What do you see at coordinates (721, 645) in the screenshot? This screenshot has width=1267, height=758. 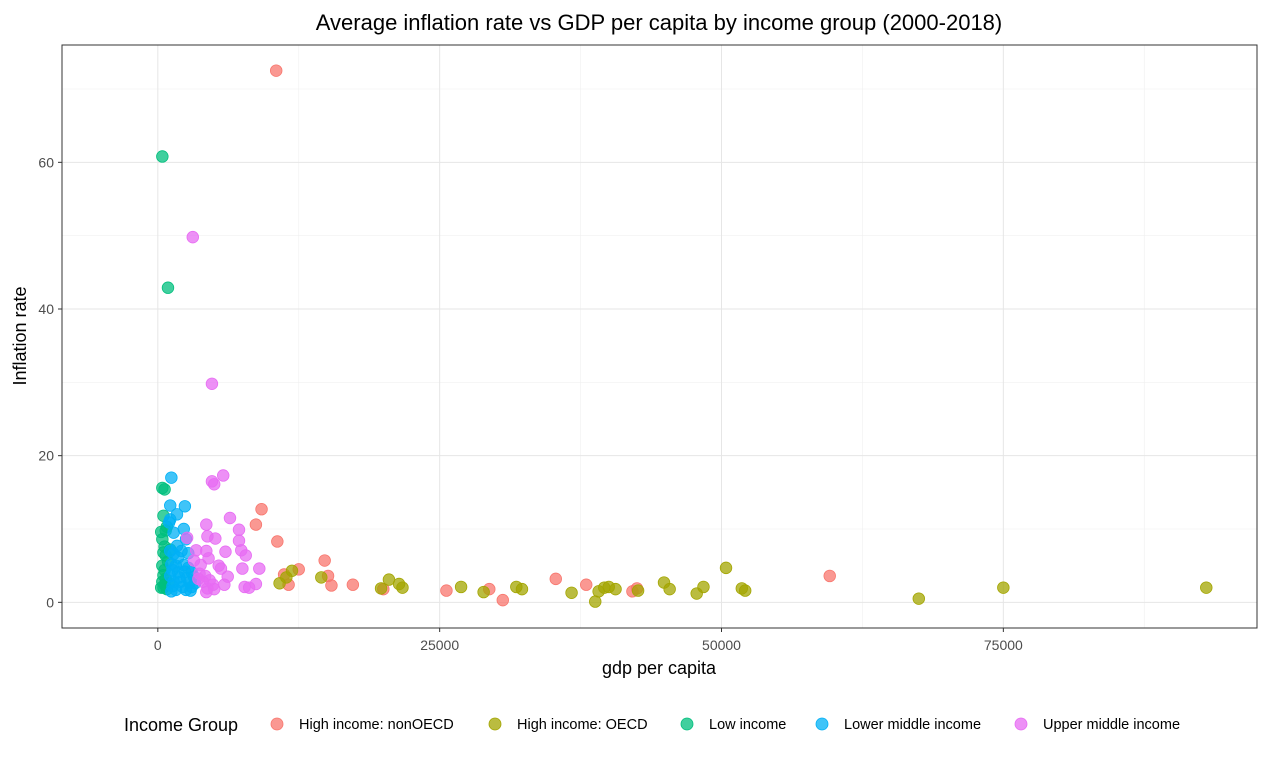 I see `x-tick-label: 50000` at bounding box center [721, 645].